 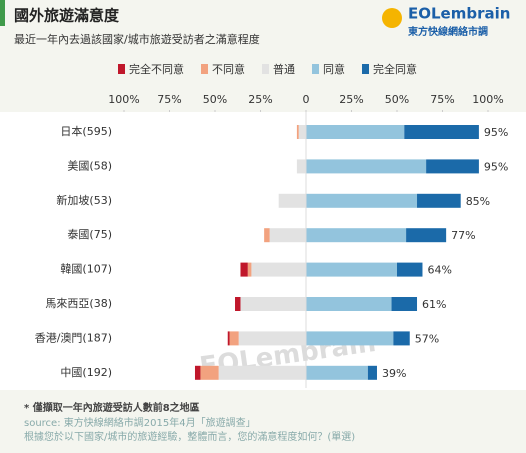 What do you see at coordinates (73, 337) in the screenshot?
I see `category-label: 香港/澳門(187)` at bounding box center [73, 337].